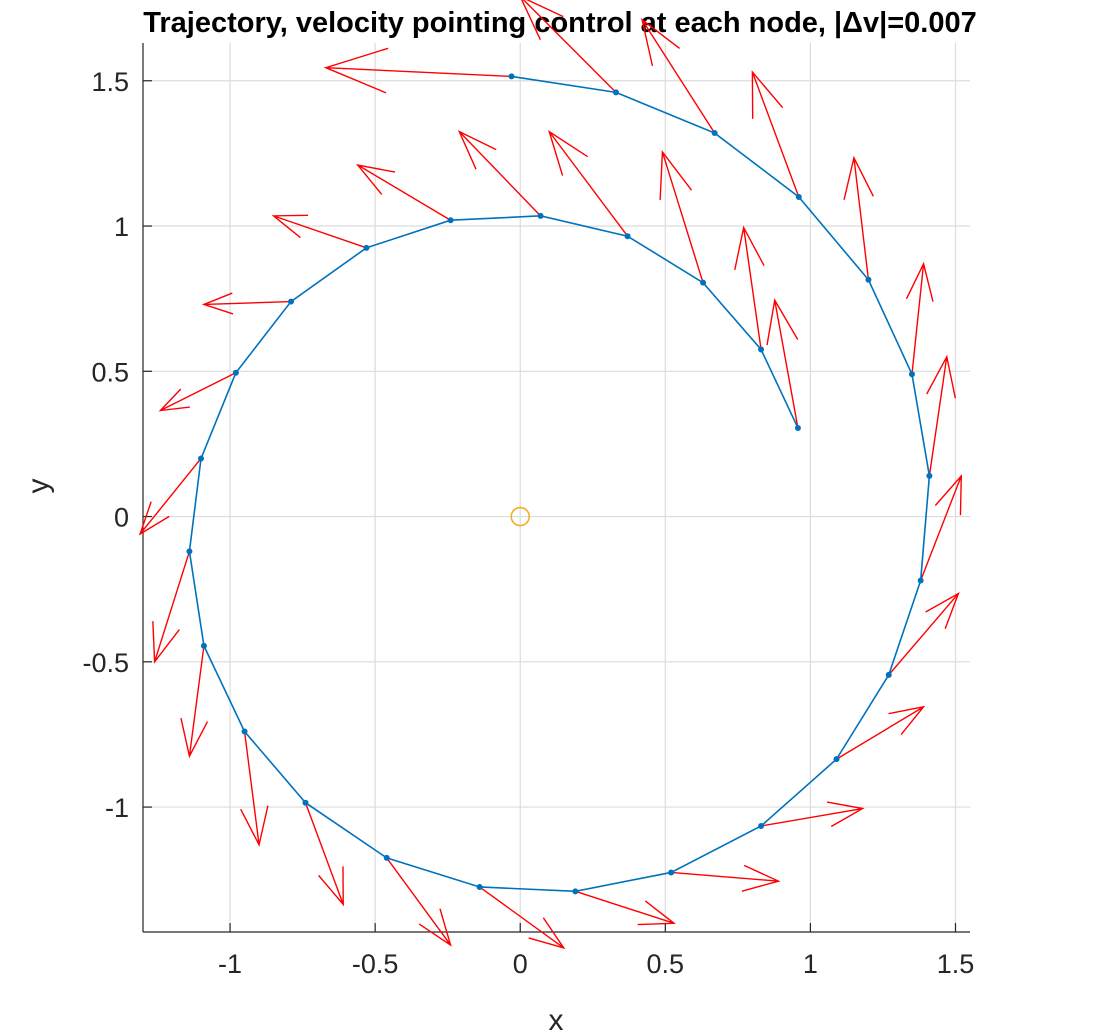 Image resolution: width=1113 pixels, height=1035 pixels. What do you see at coordinates (230, 964) in the screenshot?
I see `x-tick-label: -1` at bounding box center [230, 964].